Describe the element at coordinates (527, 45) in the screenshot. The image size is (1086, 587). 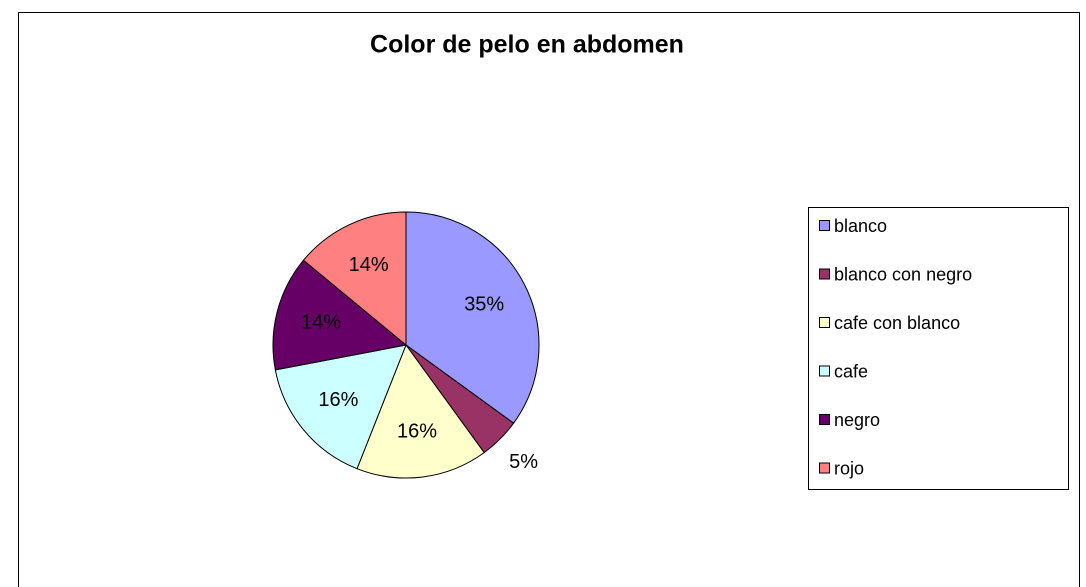
I see `chart-title: Color de pelo en abdomen` at that location.